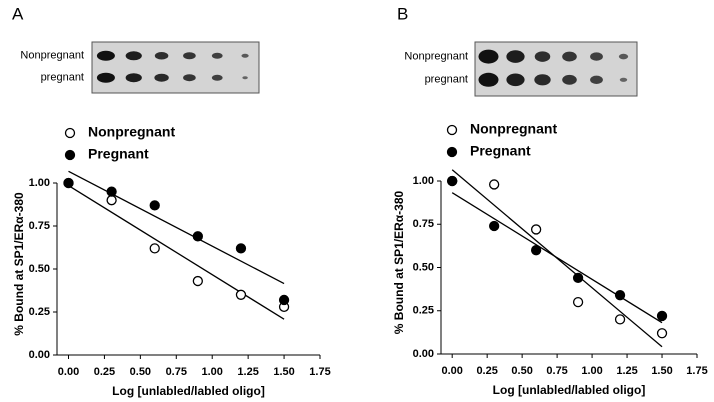 The height and width of the screenshot is (402, 714). Describe the element at coordinates (18, 13) in the screenshot. I see `panel-label: A` at that location.